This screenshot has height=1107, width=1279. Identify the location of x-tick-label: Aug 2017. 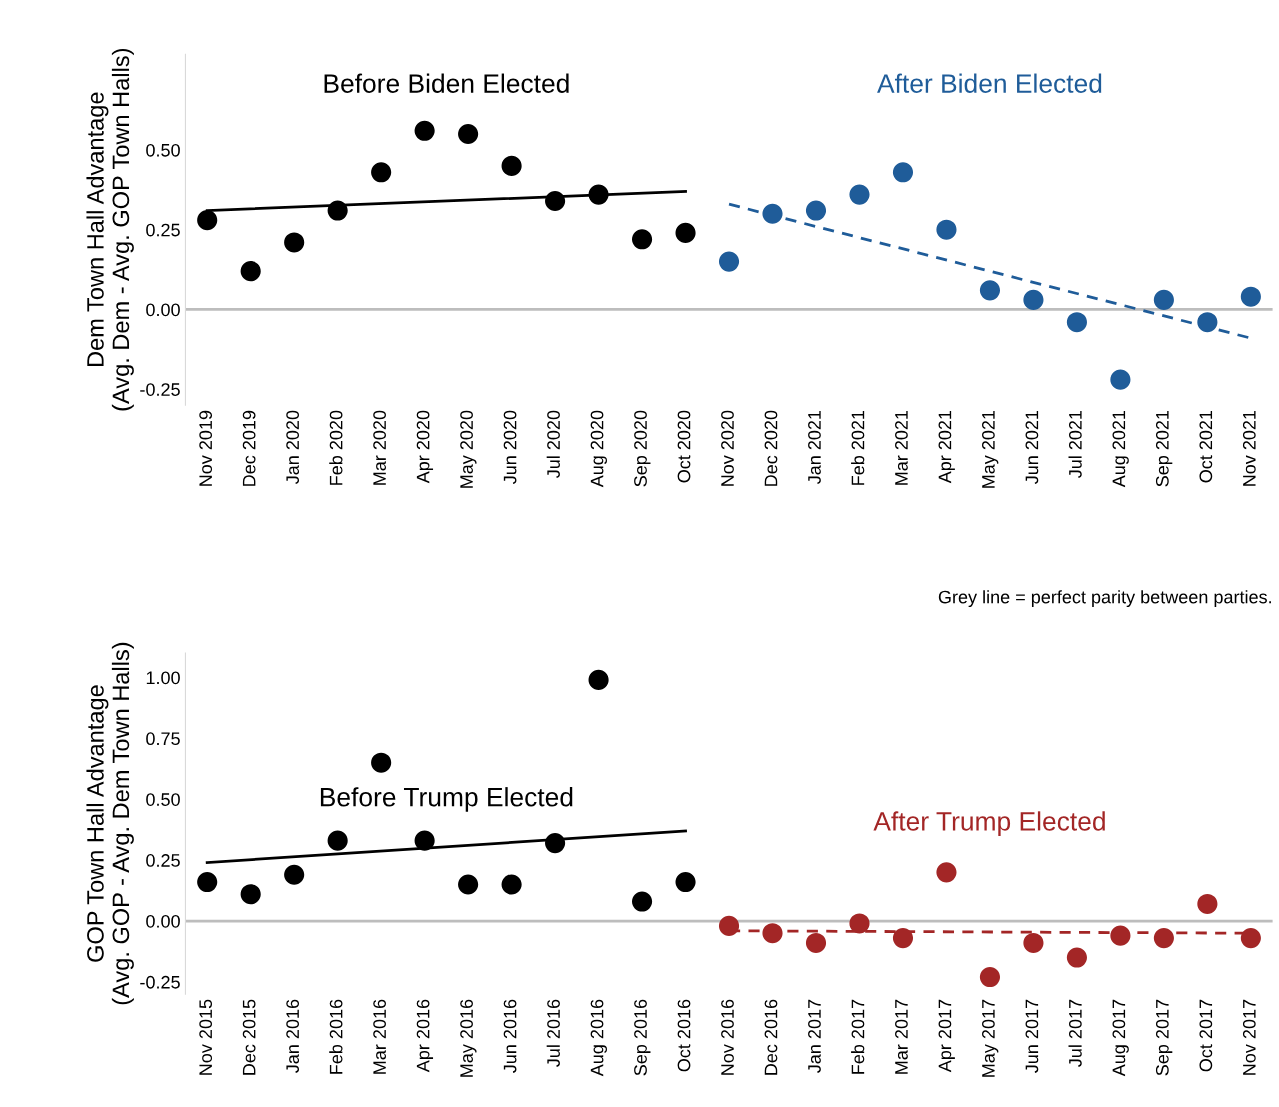
(1120, 1038).